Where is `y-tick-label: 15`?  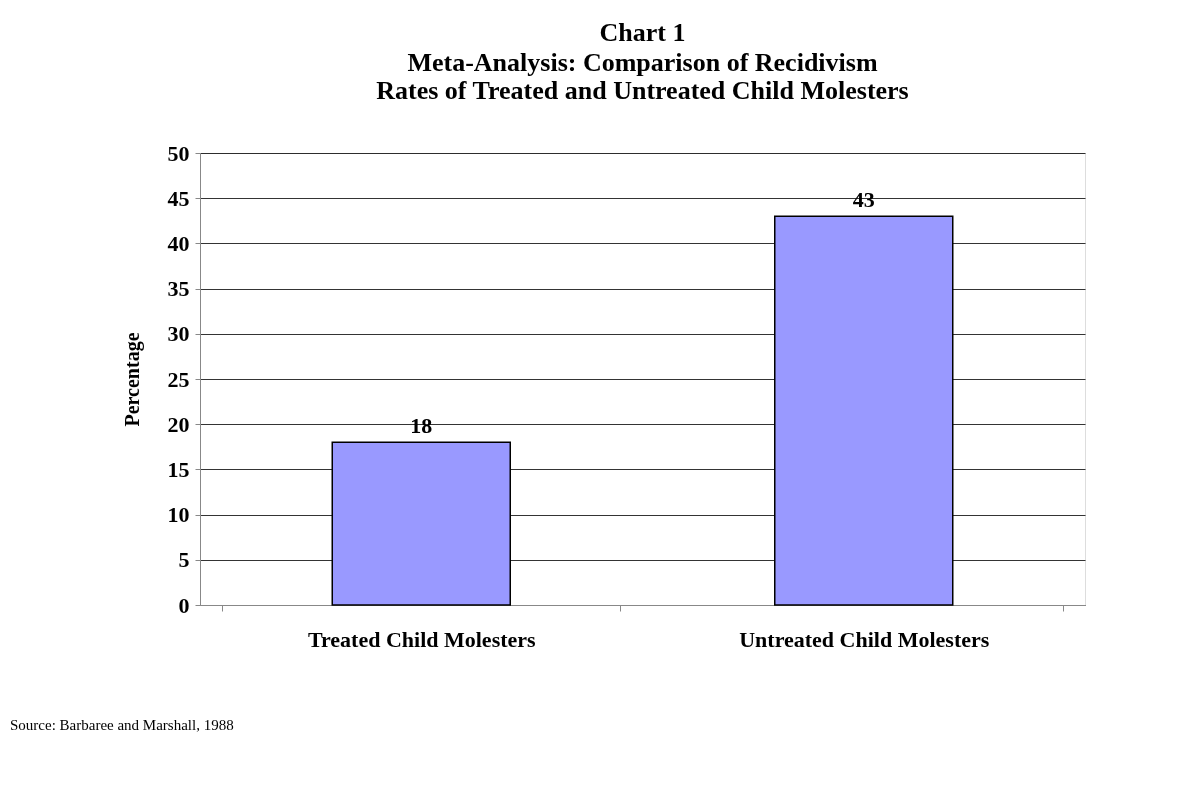 y-tick-label: 15 is located at coordinates (178, 469).